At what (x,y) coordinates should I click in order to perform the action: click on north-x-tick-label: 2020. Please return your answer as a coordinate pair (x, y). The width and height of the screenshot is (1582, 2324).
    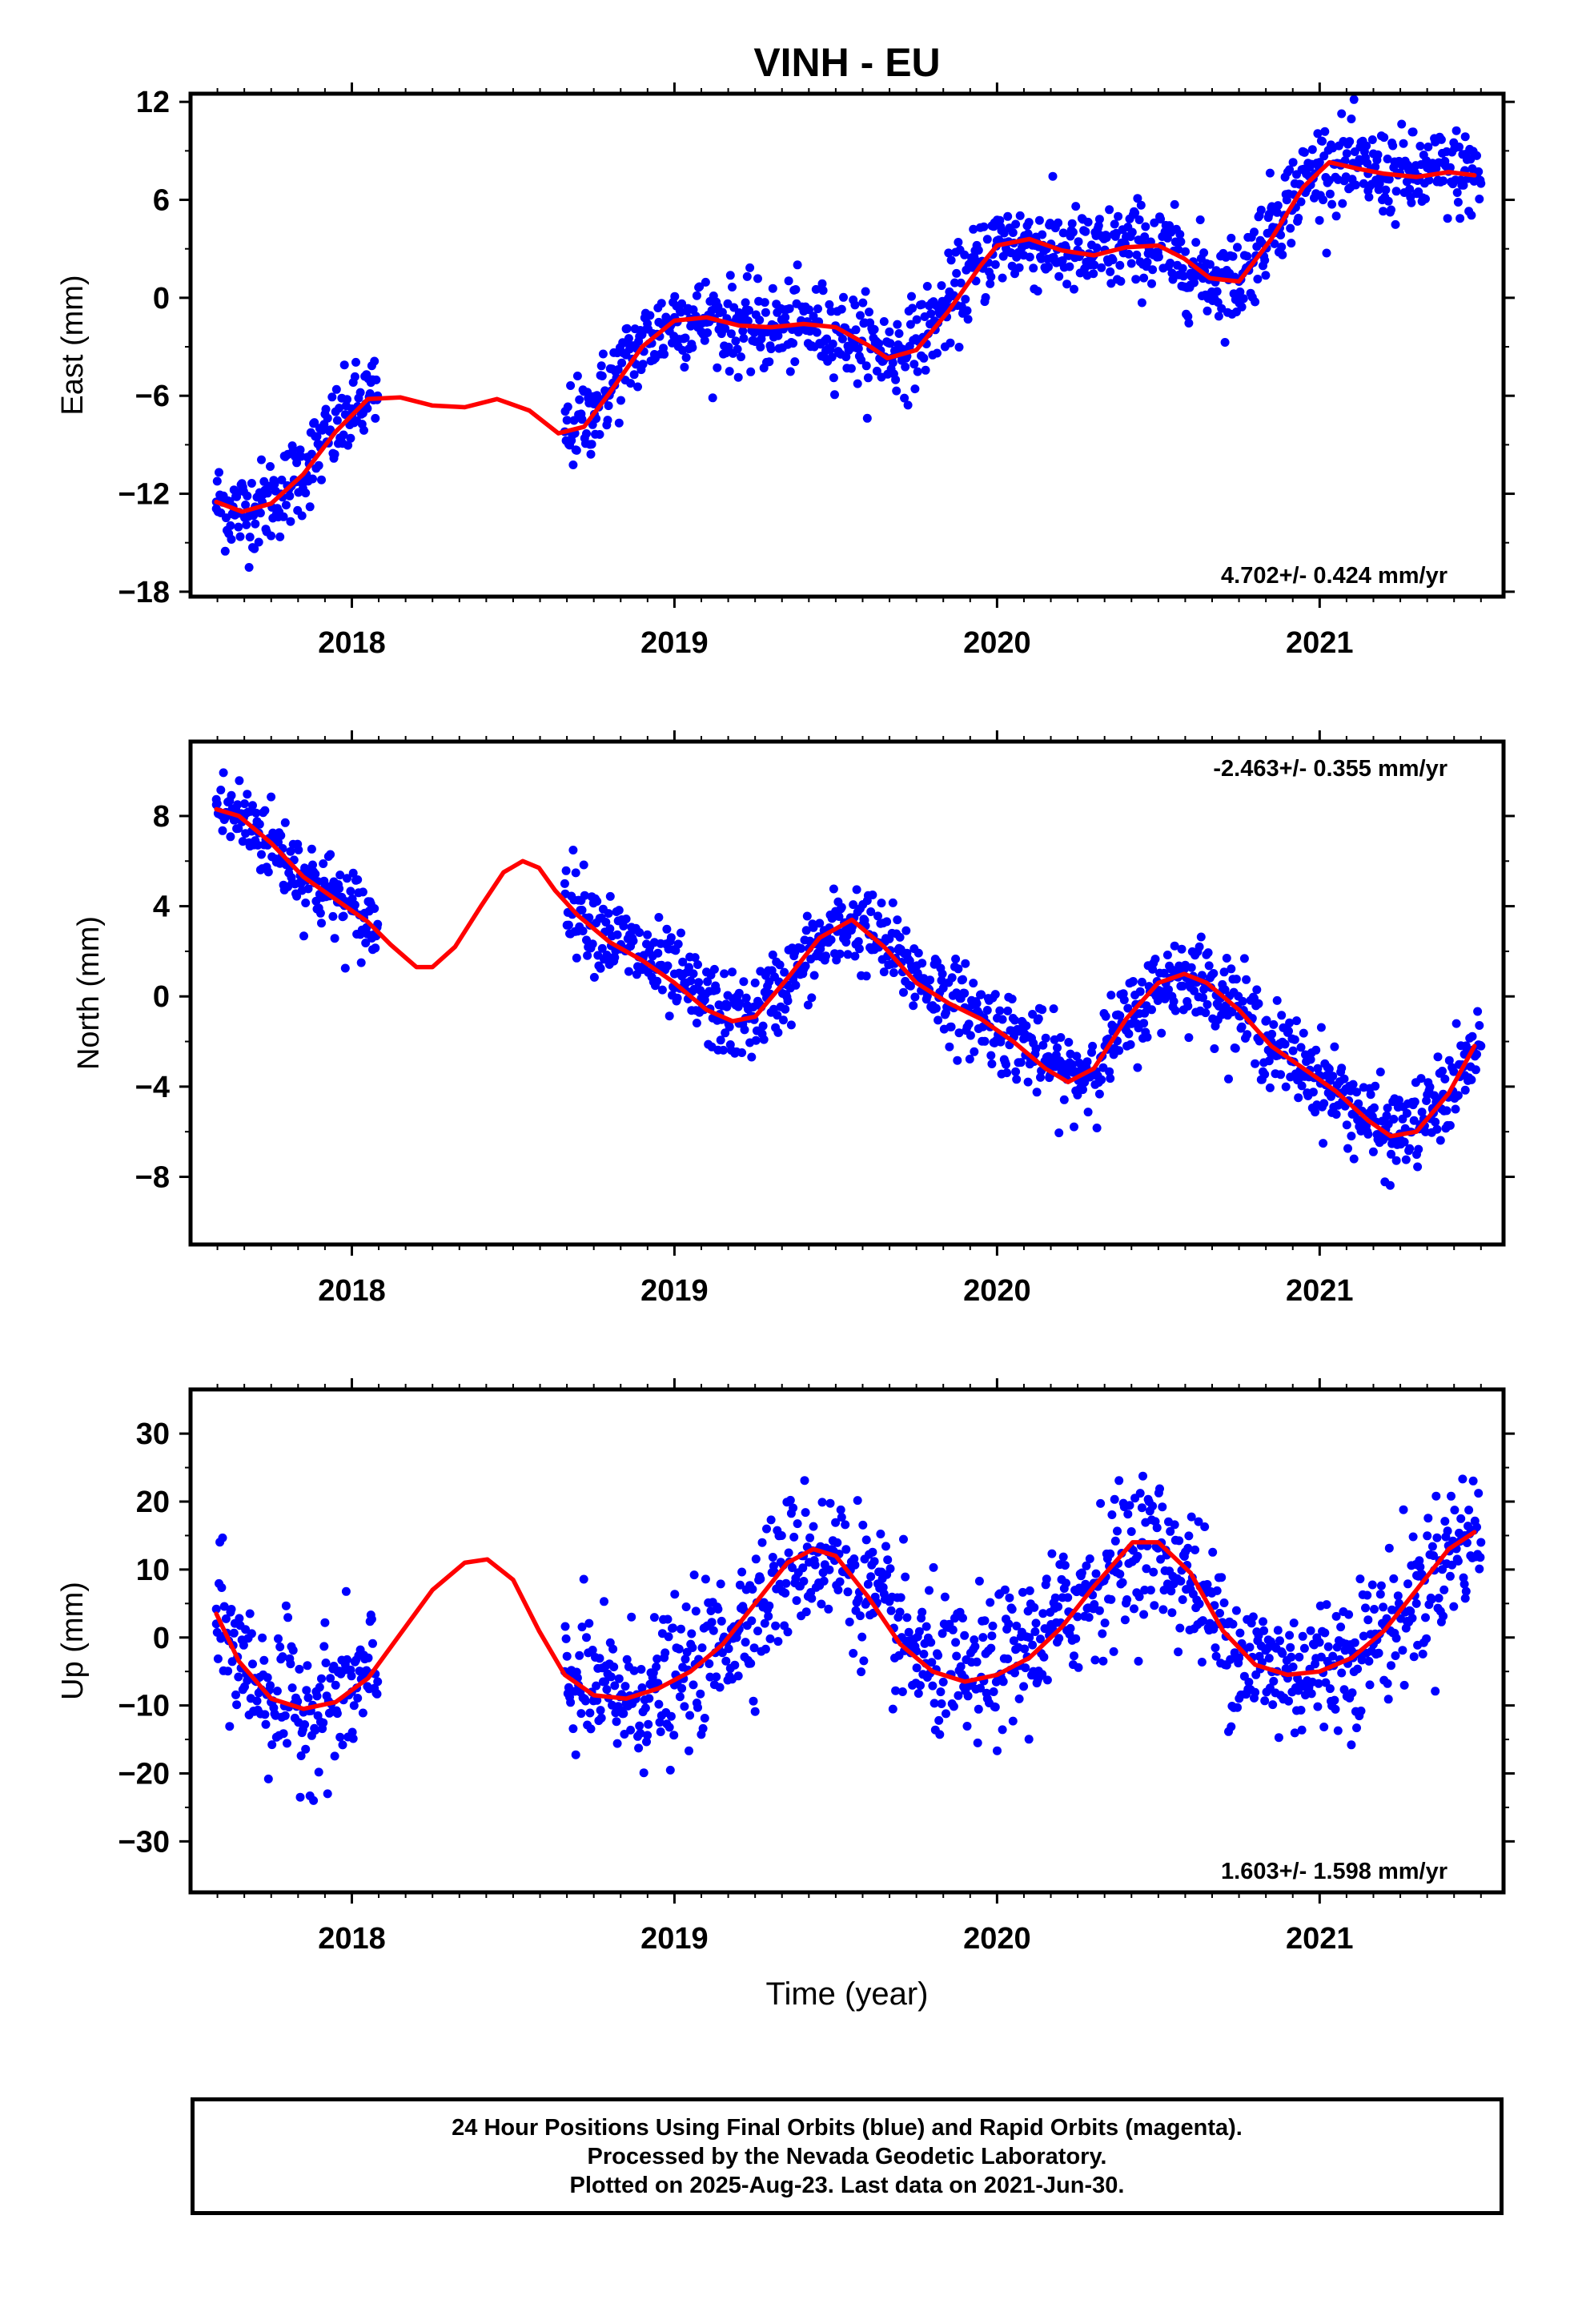
    Looking at the image, I should click on (997, 1291).